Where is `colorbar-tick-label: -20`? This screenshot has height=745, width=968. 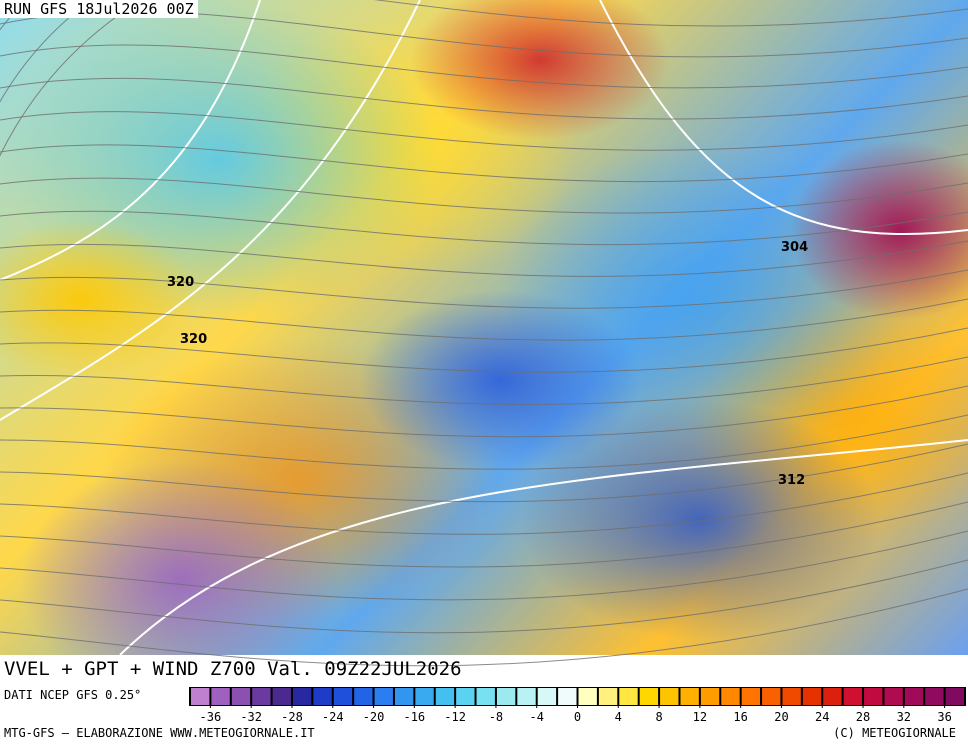
colorbar-tick-label: -20 is located at coordinates (374, 717).